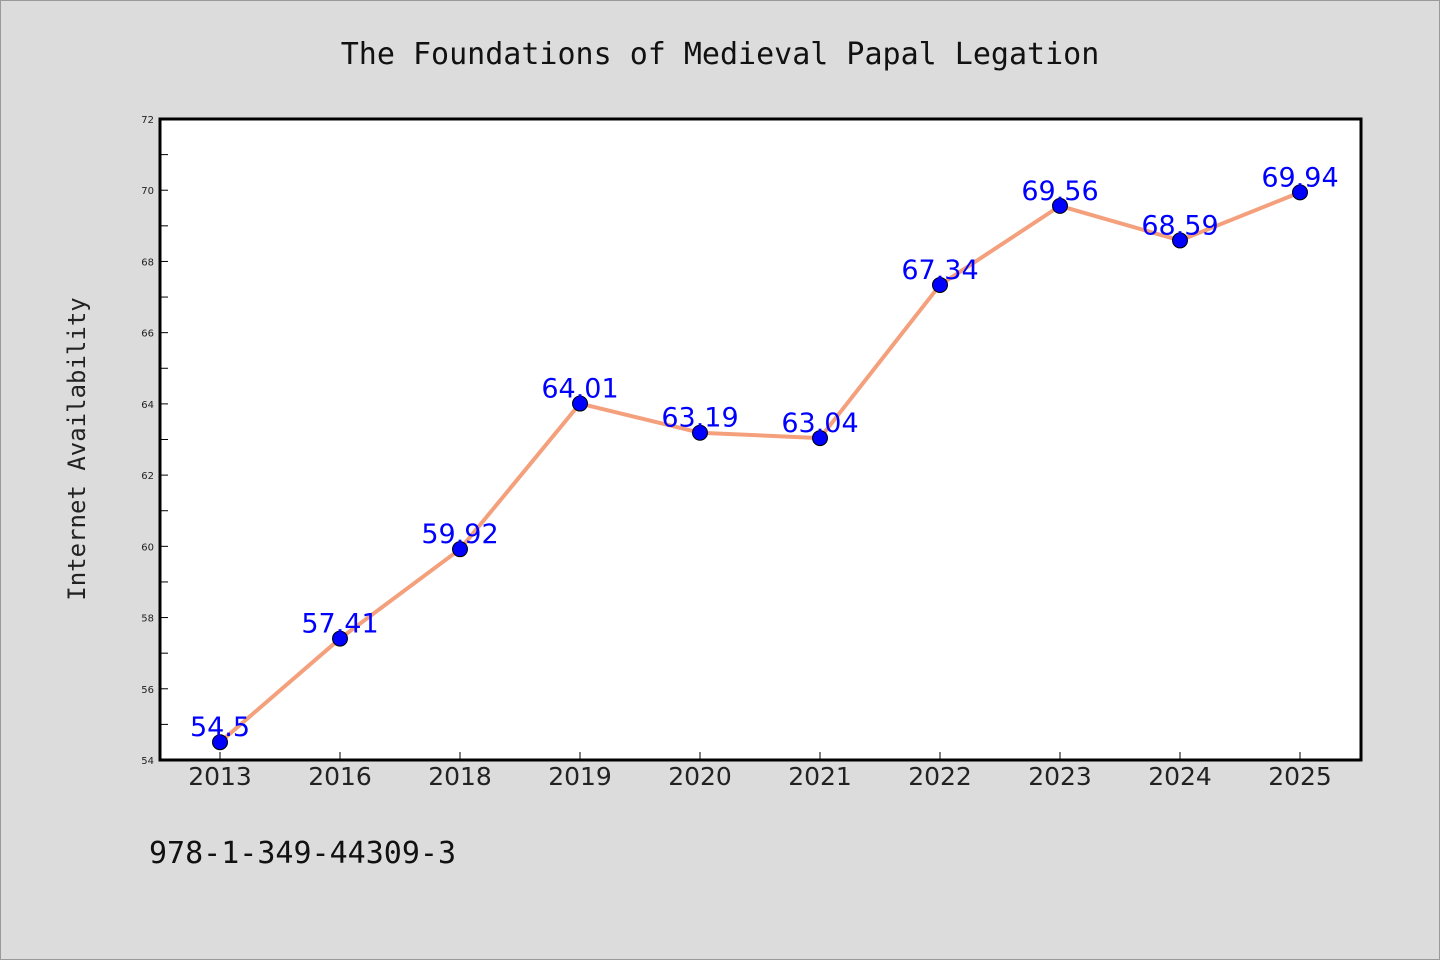 The width and height of the screenshot is (1440, 960). What do you see at coordinates (699, 418) in the screenshot?
I see `data-label: 63.19` at bounding box center [699, 418].